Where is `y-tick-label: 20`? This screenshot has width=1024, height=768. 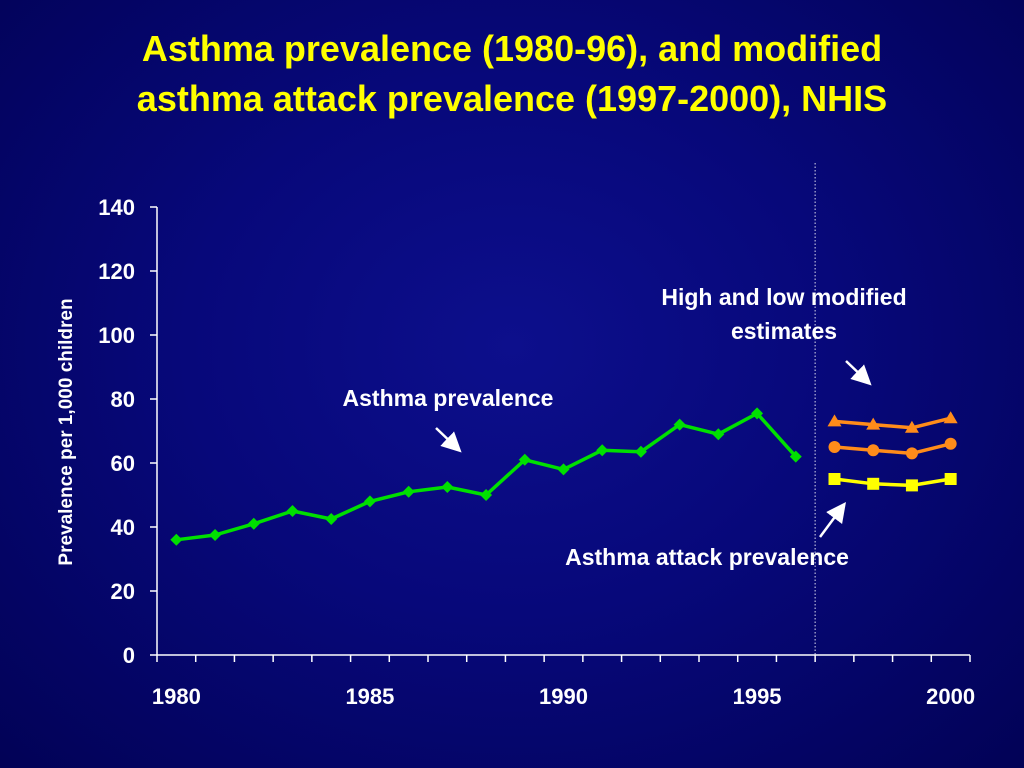
y-tick-label: 20 is located at coordinates (123, 591).